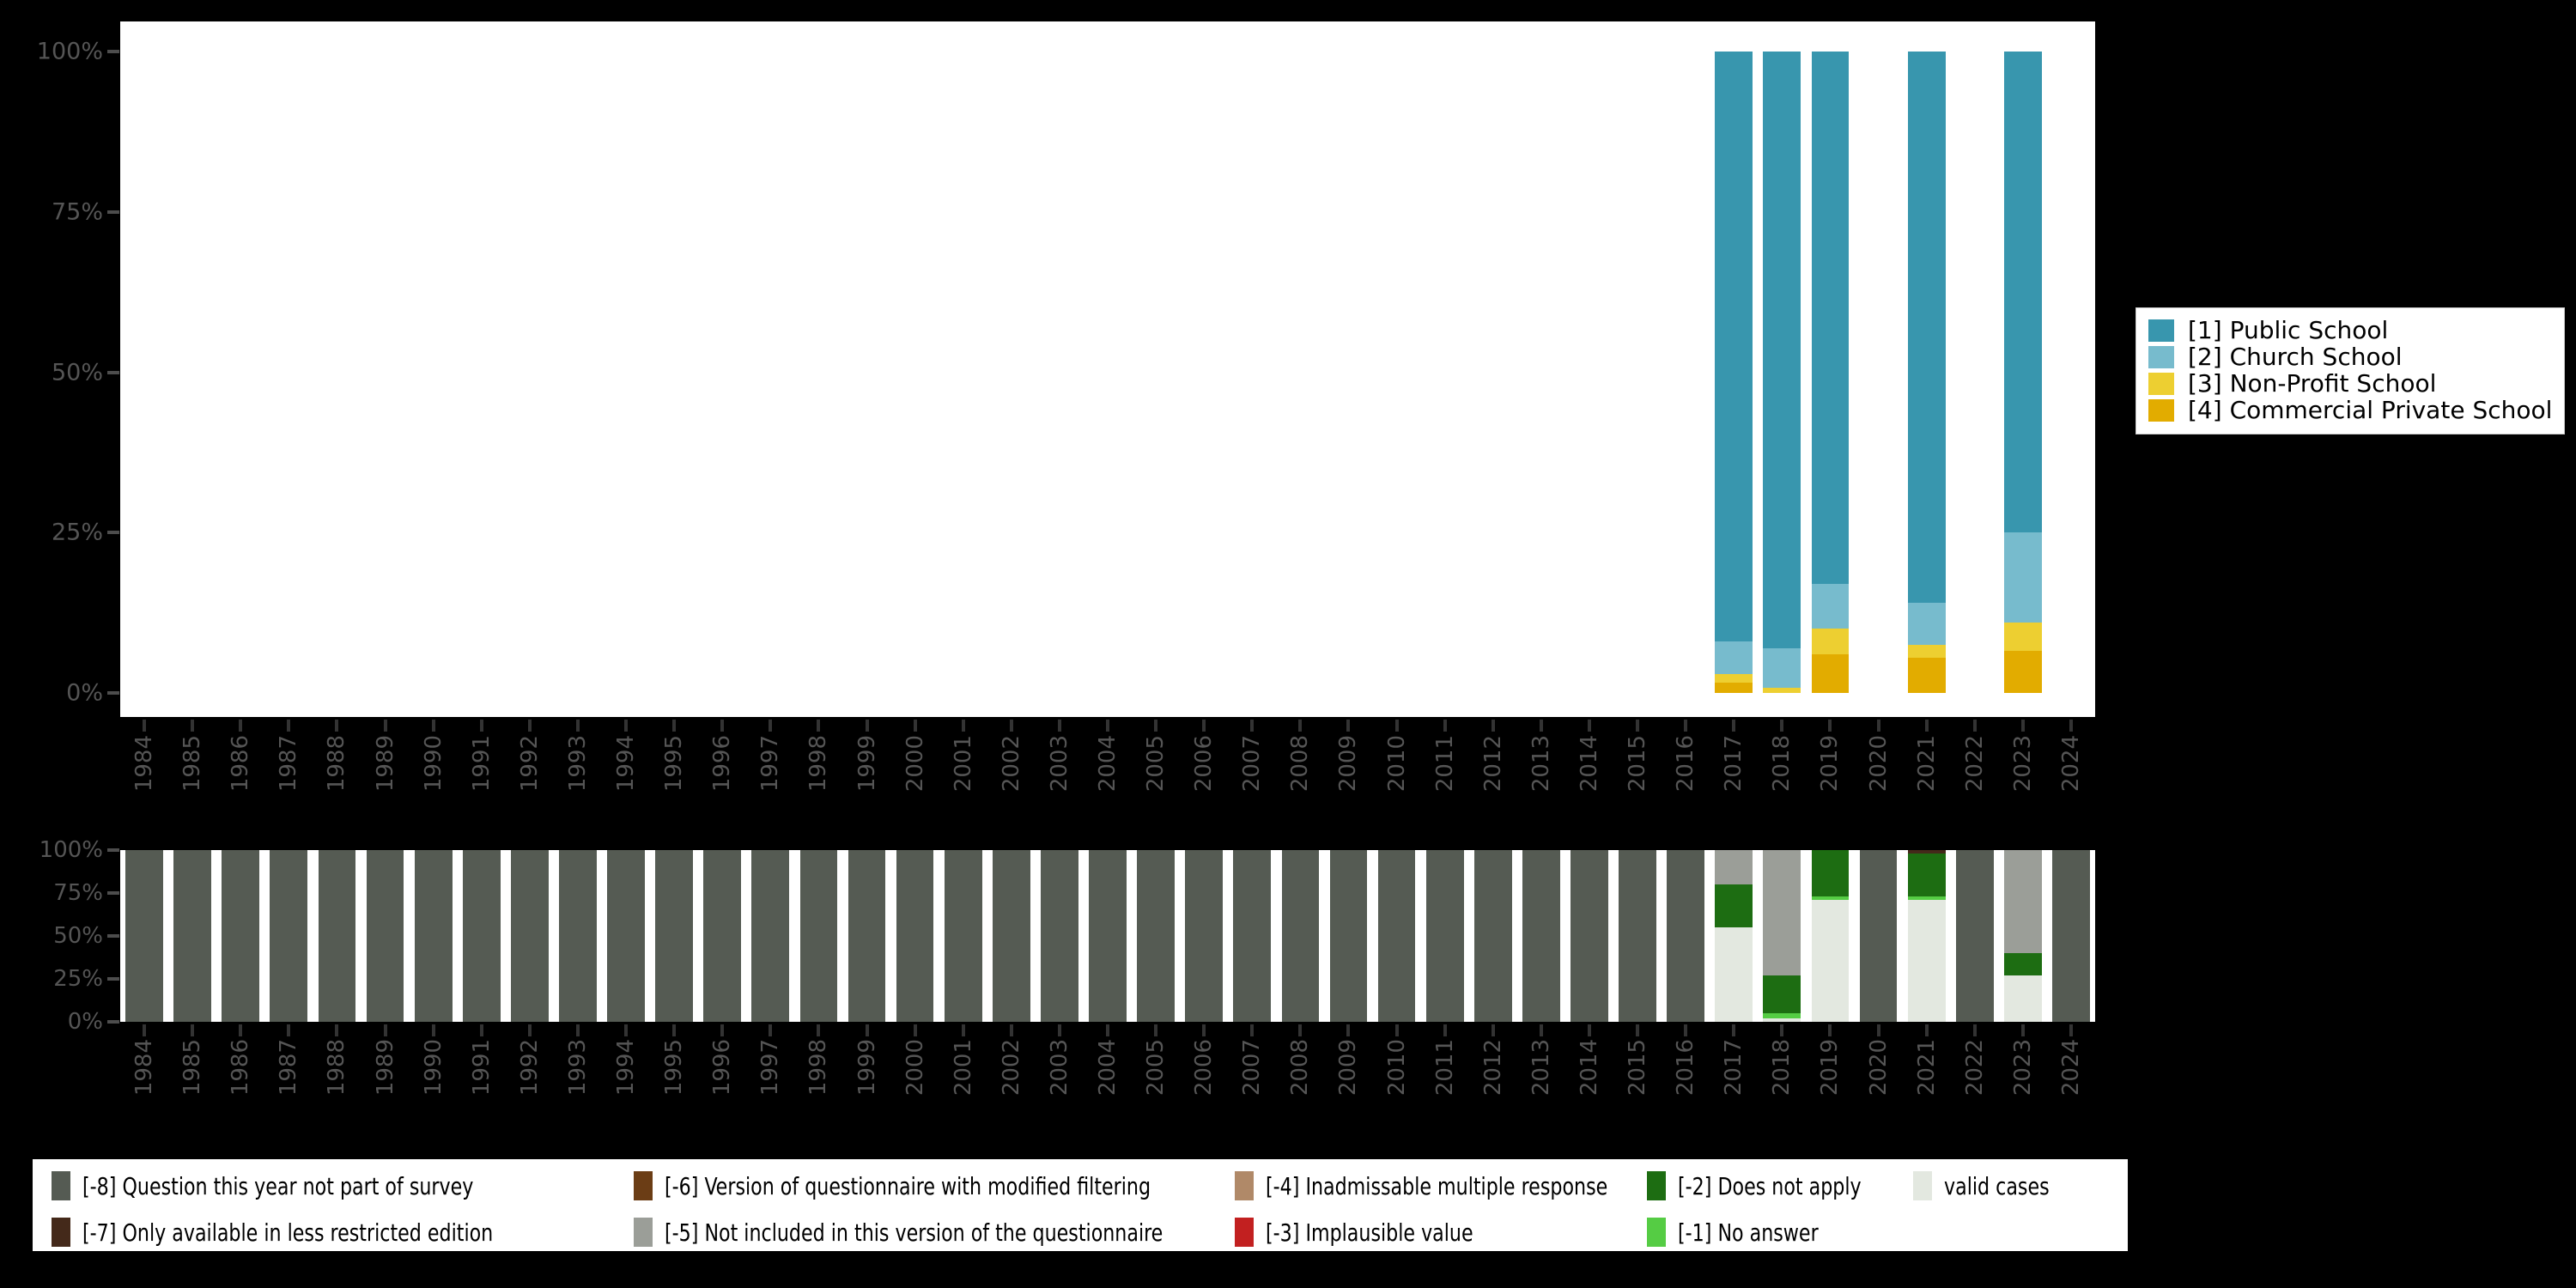 The image size is (2576, 1288). Describe the element at coordinates (1204, 764) in the screenshot. I see `x-tick-label-main-2006: 2006` at that location.